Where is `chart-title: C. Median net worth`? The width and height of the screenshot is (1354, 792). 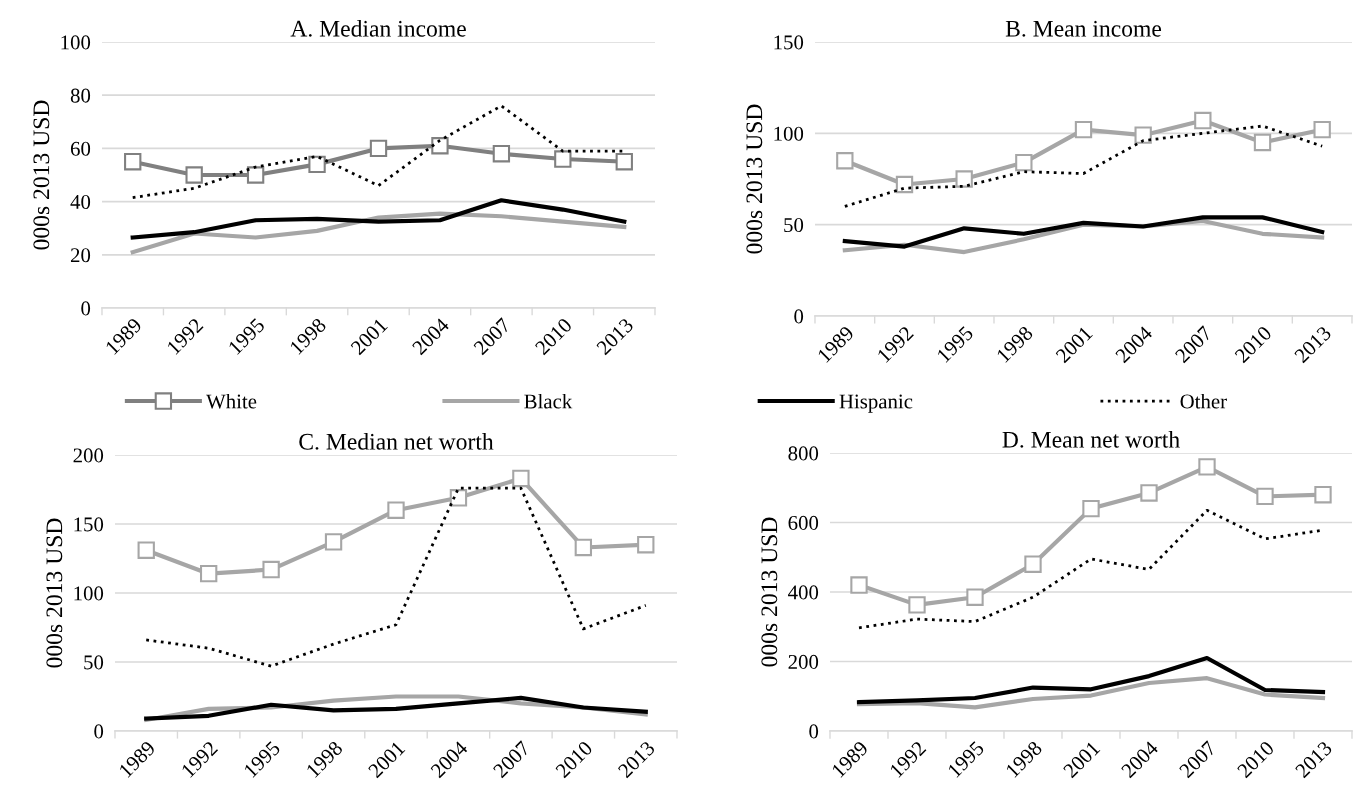
chart-title: C. Median net worth is located at coordinates (396, 441).